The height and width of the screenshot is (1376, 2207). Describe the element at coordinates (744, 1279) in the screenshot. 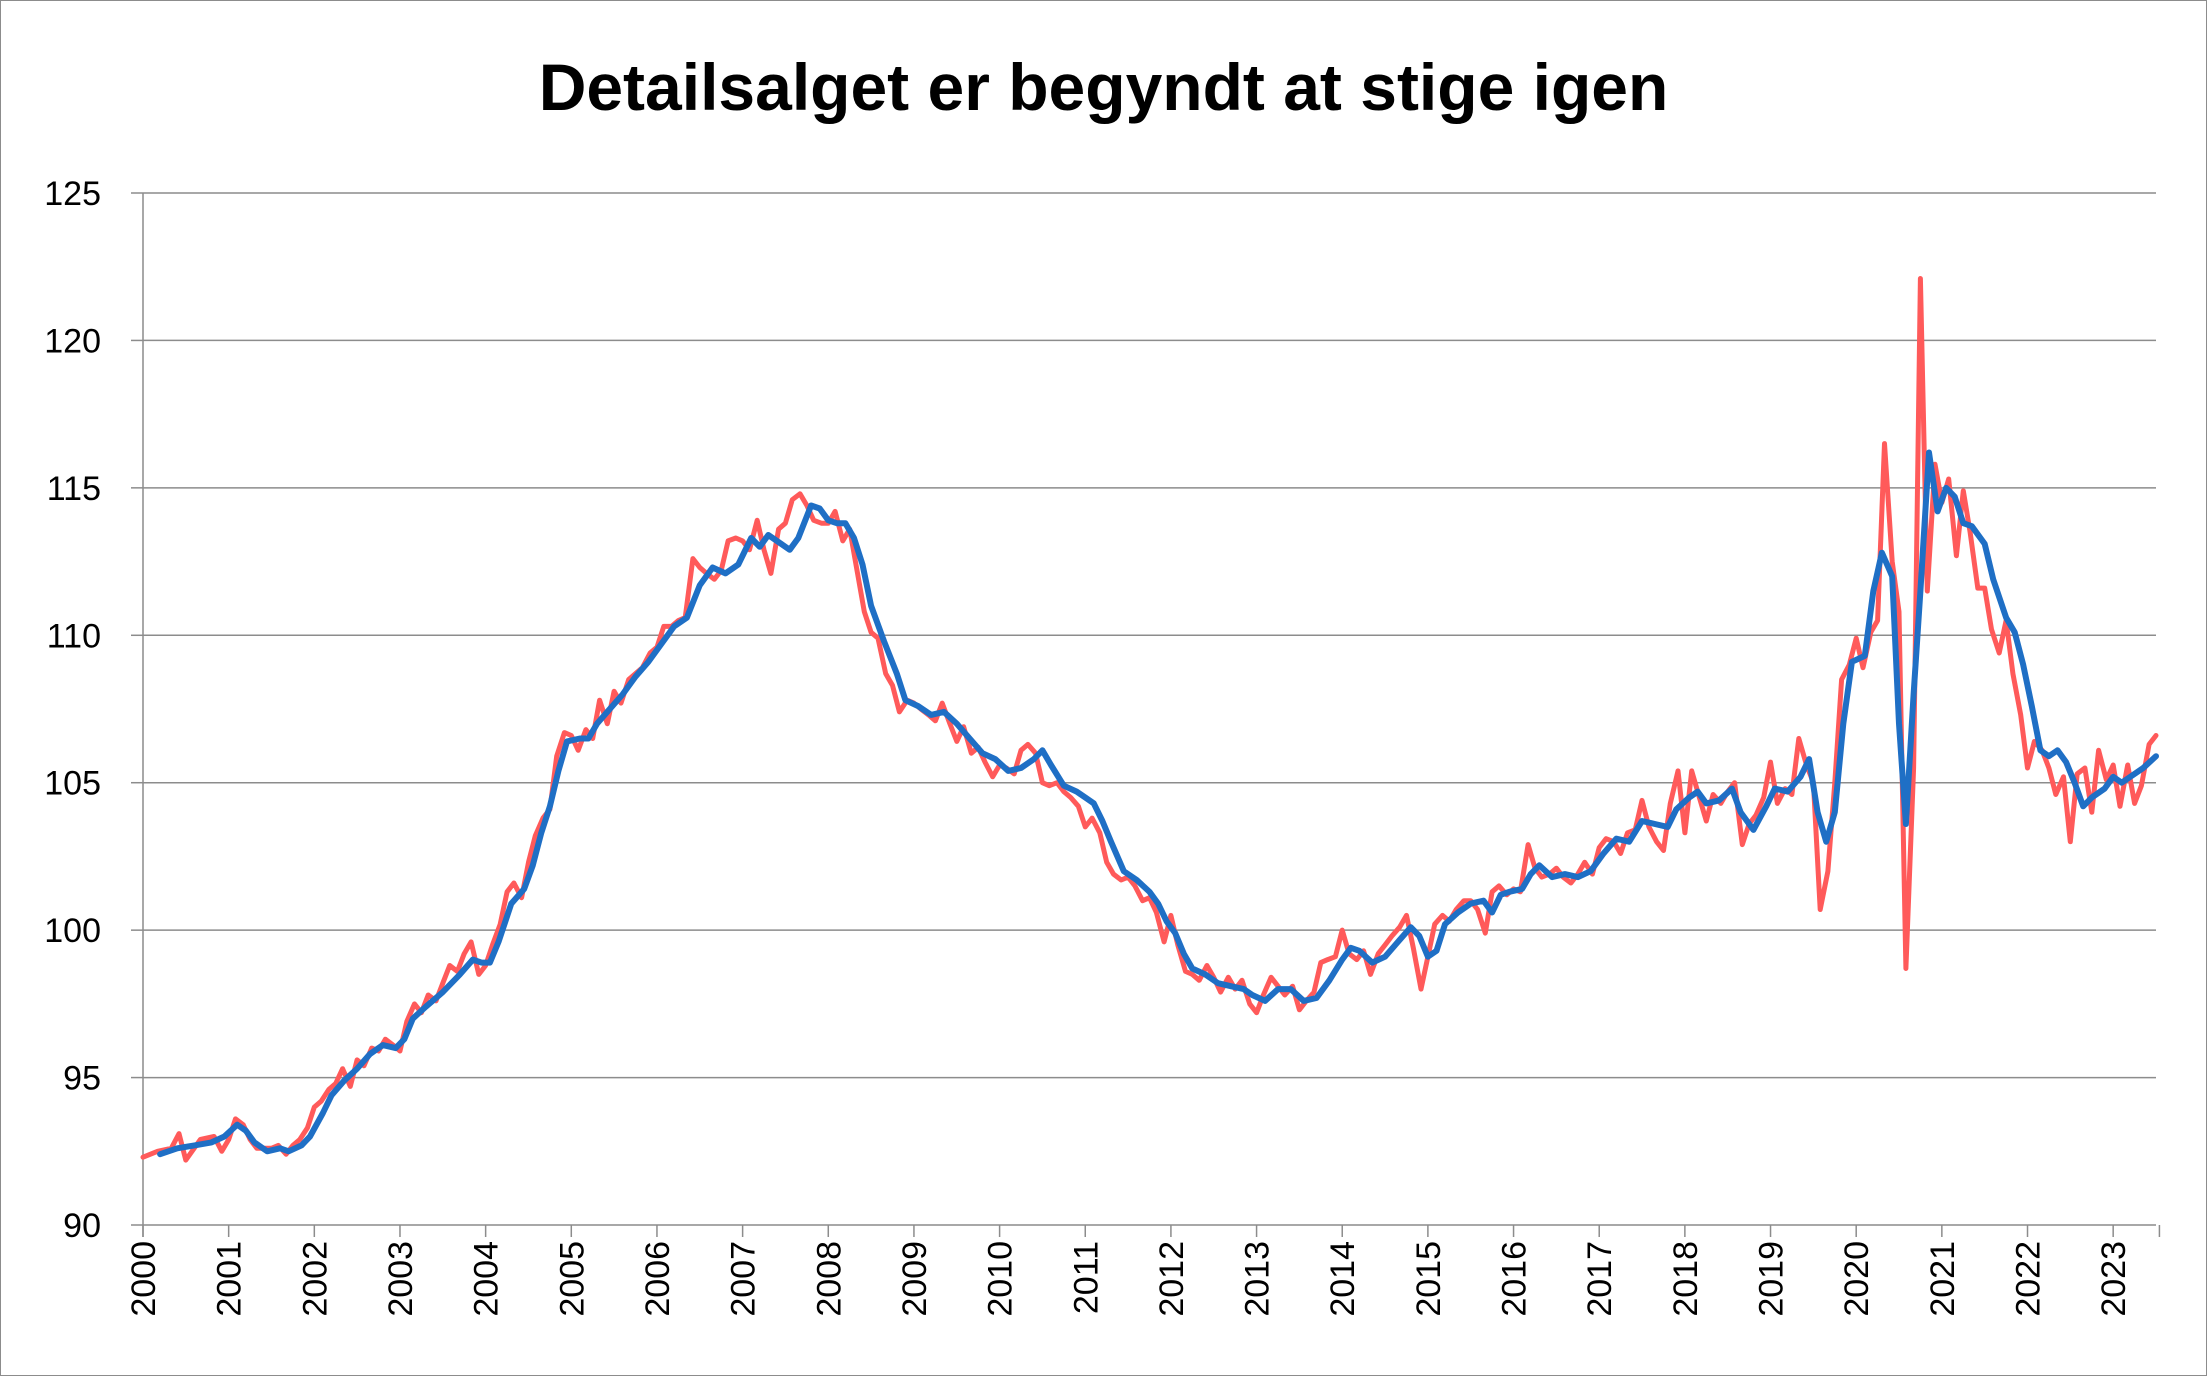

I see `x-tick-label: 2007` at that location.